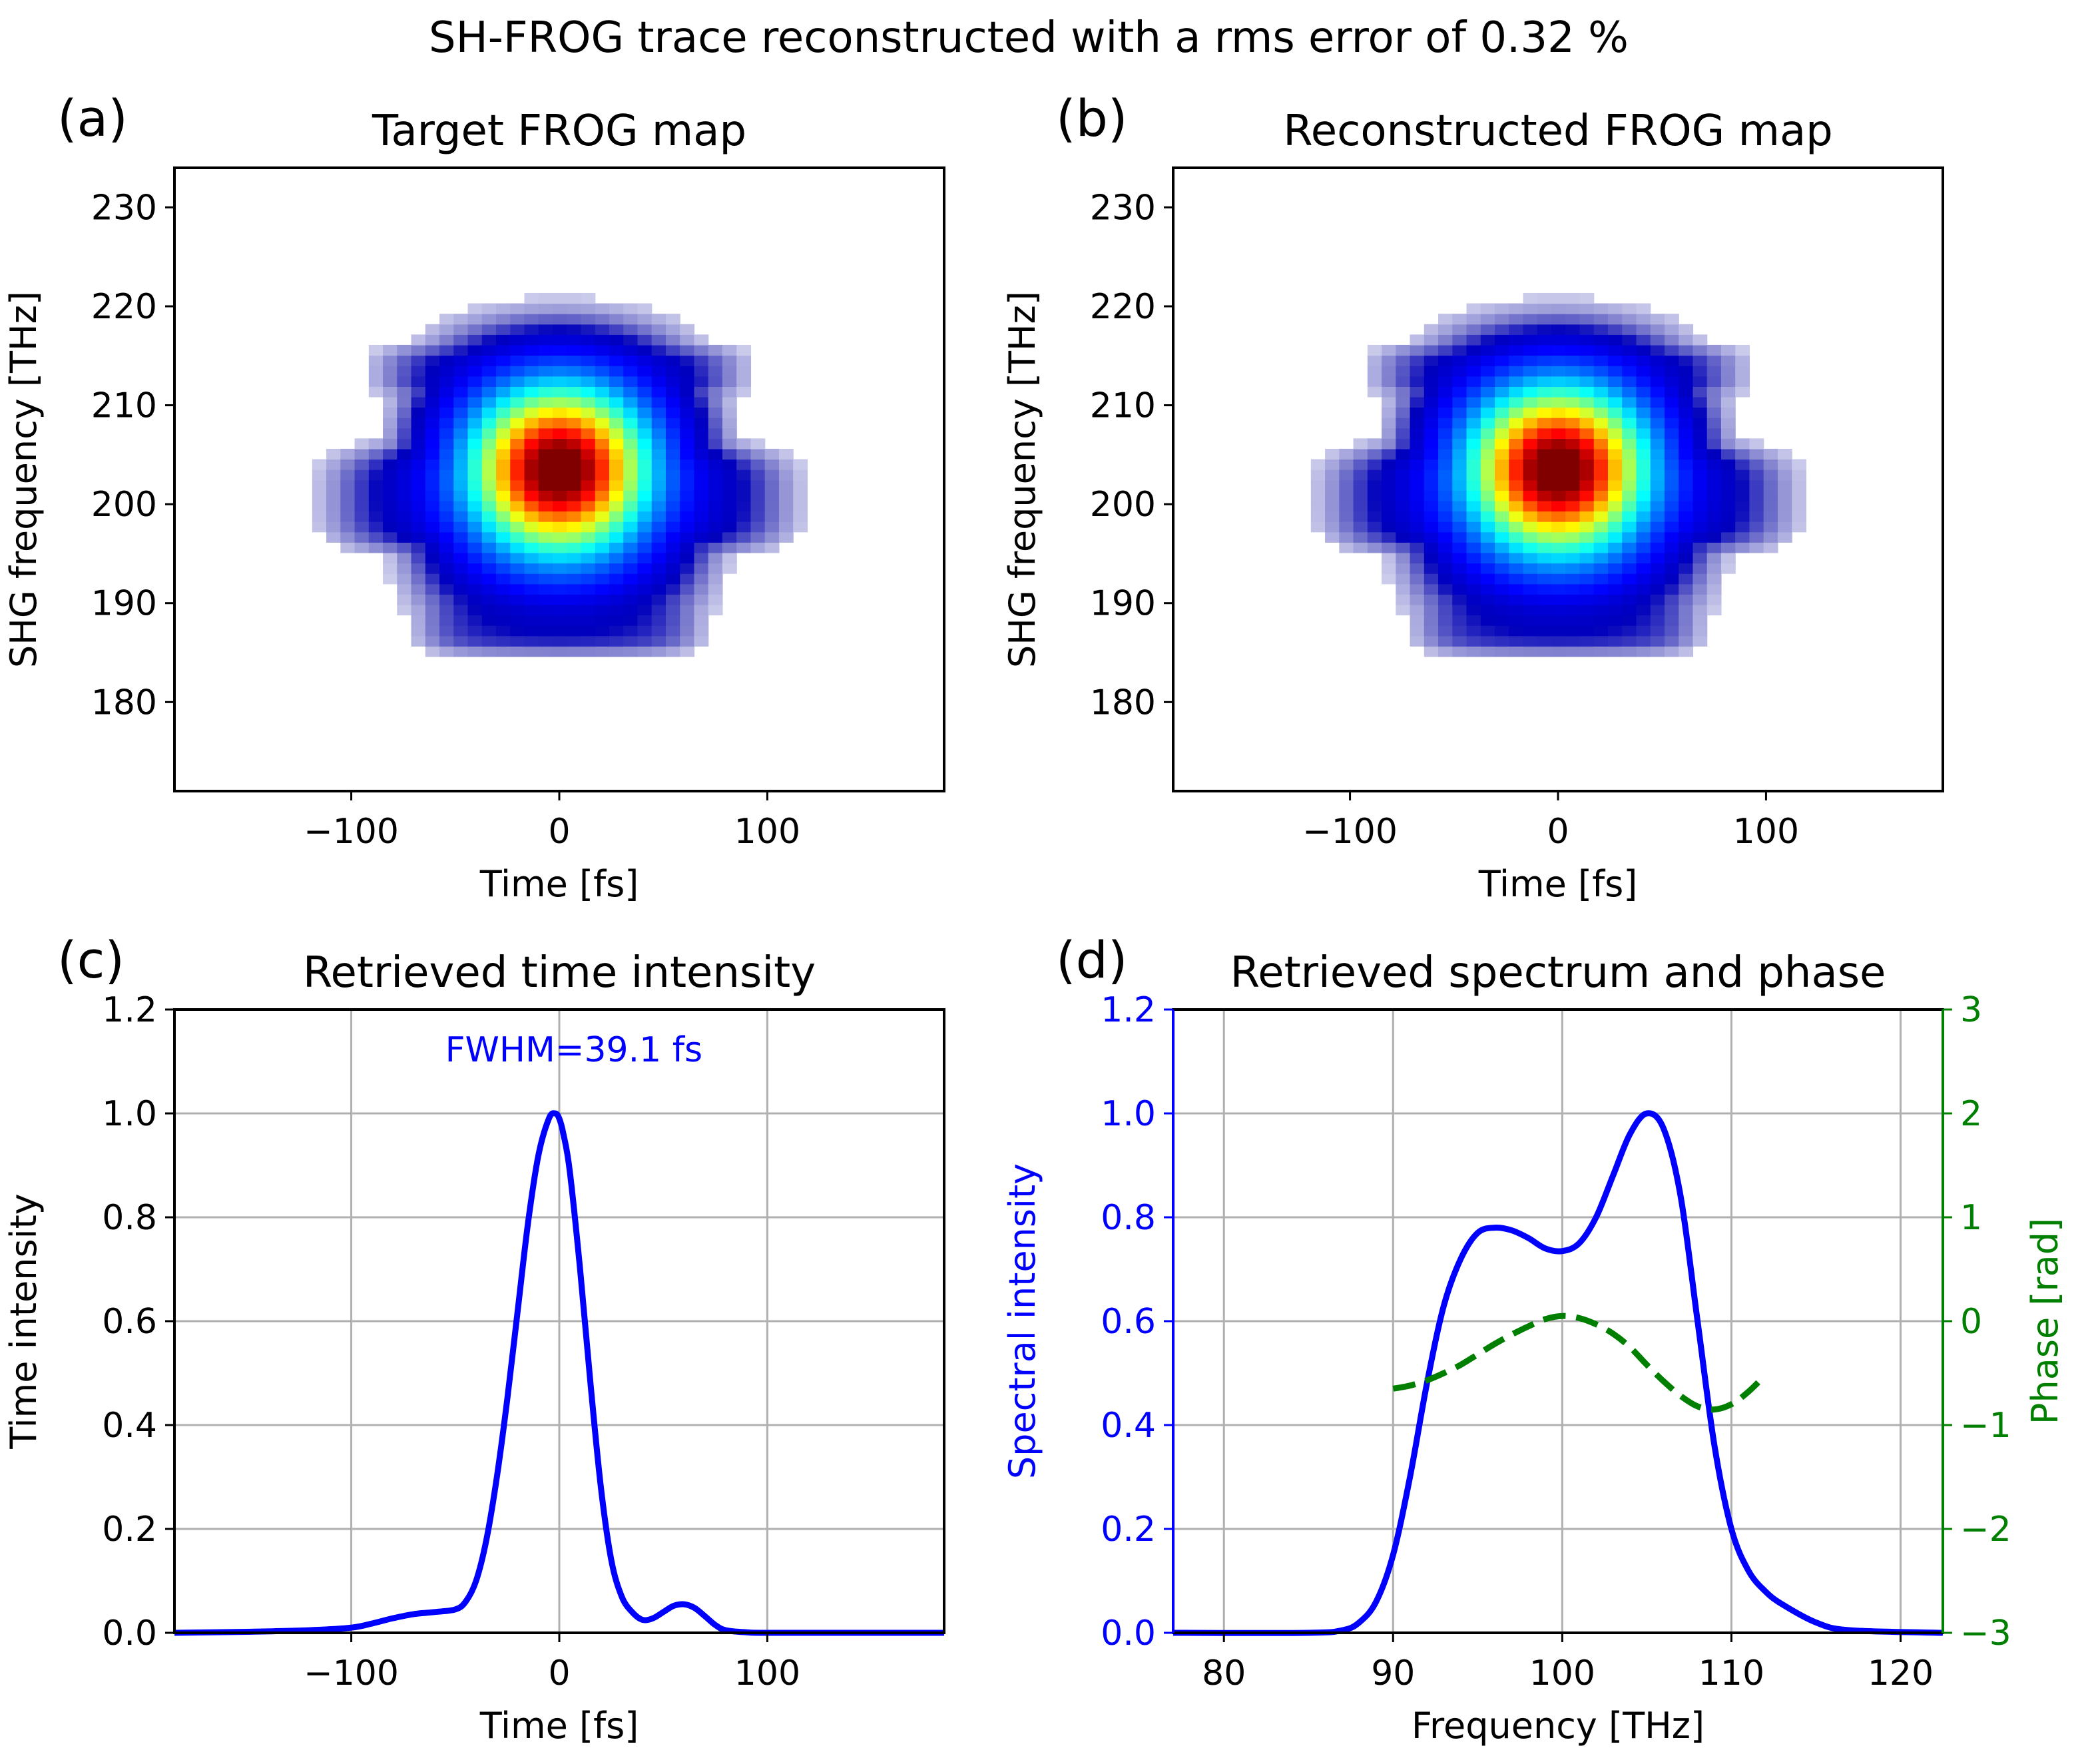  What do you see at coordinates (24, 480) in the screenshot?
I see `y-axis-label: SHG frequency [THz]` at bounding box center [24, 480].